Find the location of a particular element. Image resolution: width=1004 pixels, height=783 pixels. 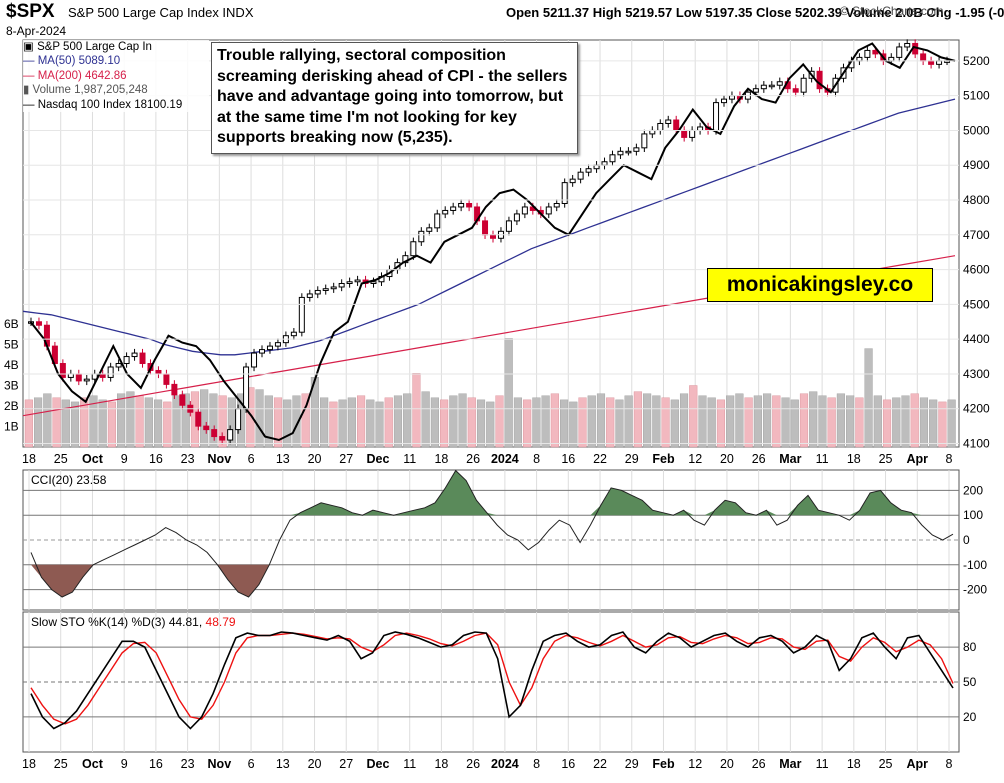

x-tick-label: 27 is located at coordinates (346, 459).